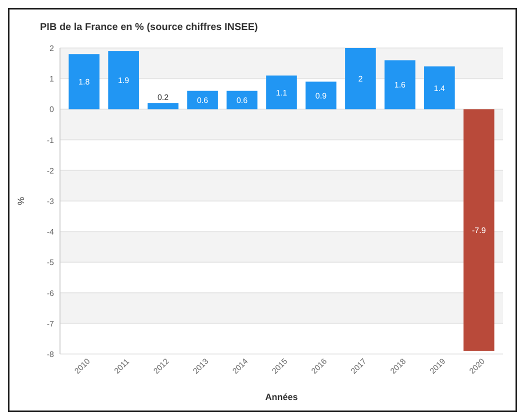  What do you see at coordinates (52, 79) in the screenshot?
I see `y-tick-label: 1` at bounding box center [52, 79].